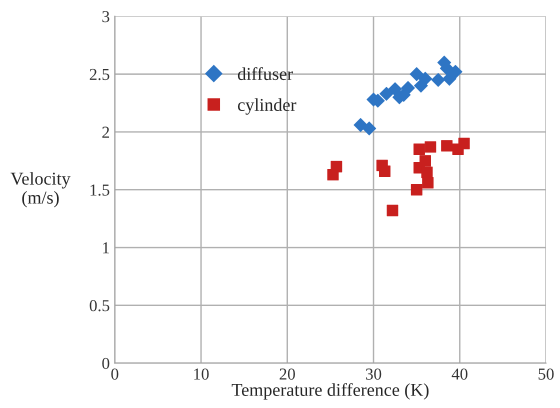 This screenshot has height=408, width=560. What do you see at coordinates (106, 16) in the screenshot?
I see `y-tick-label: 3` at bounding box center [106, 16].